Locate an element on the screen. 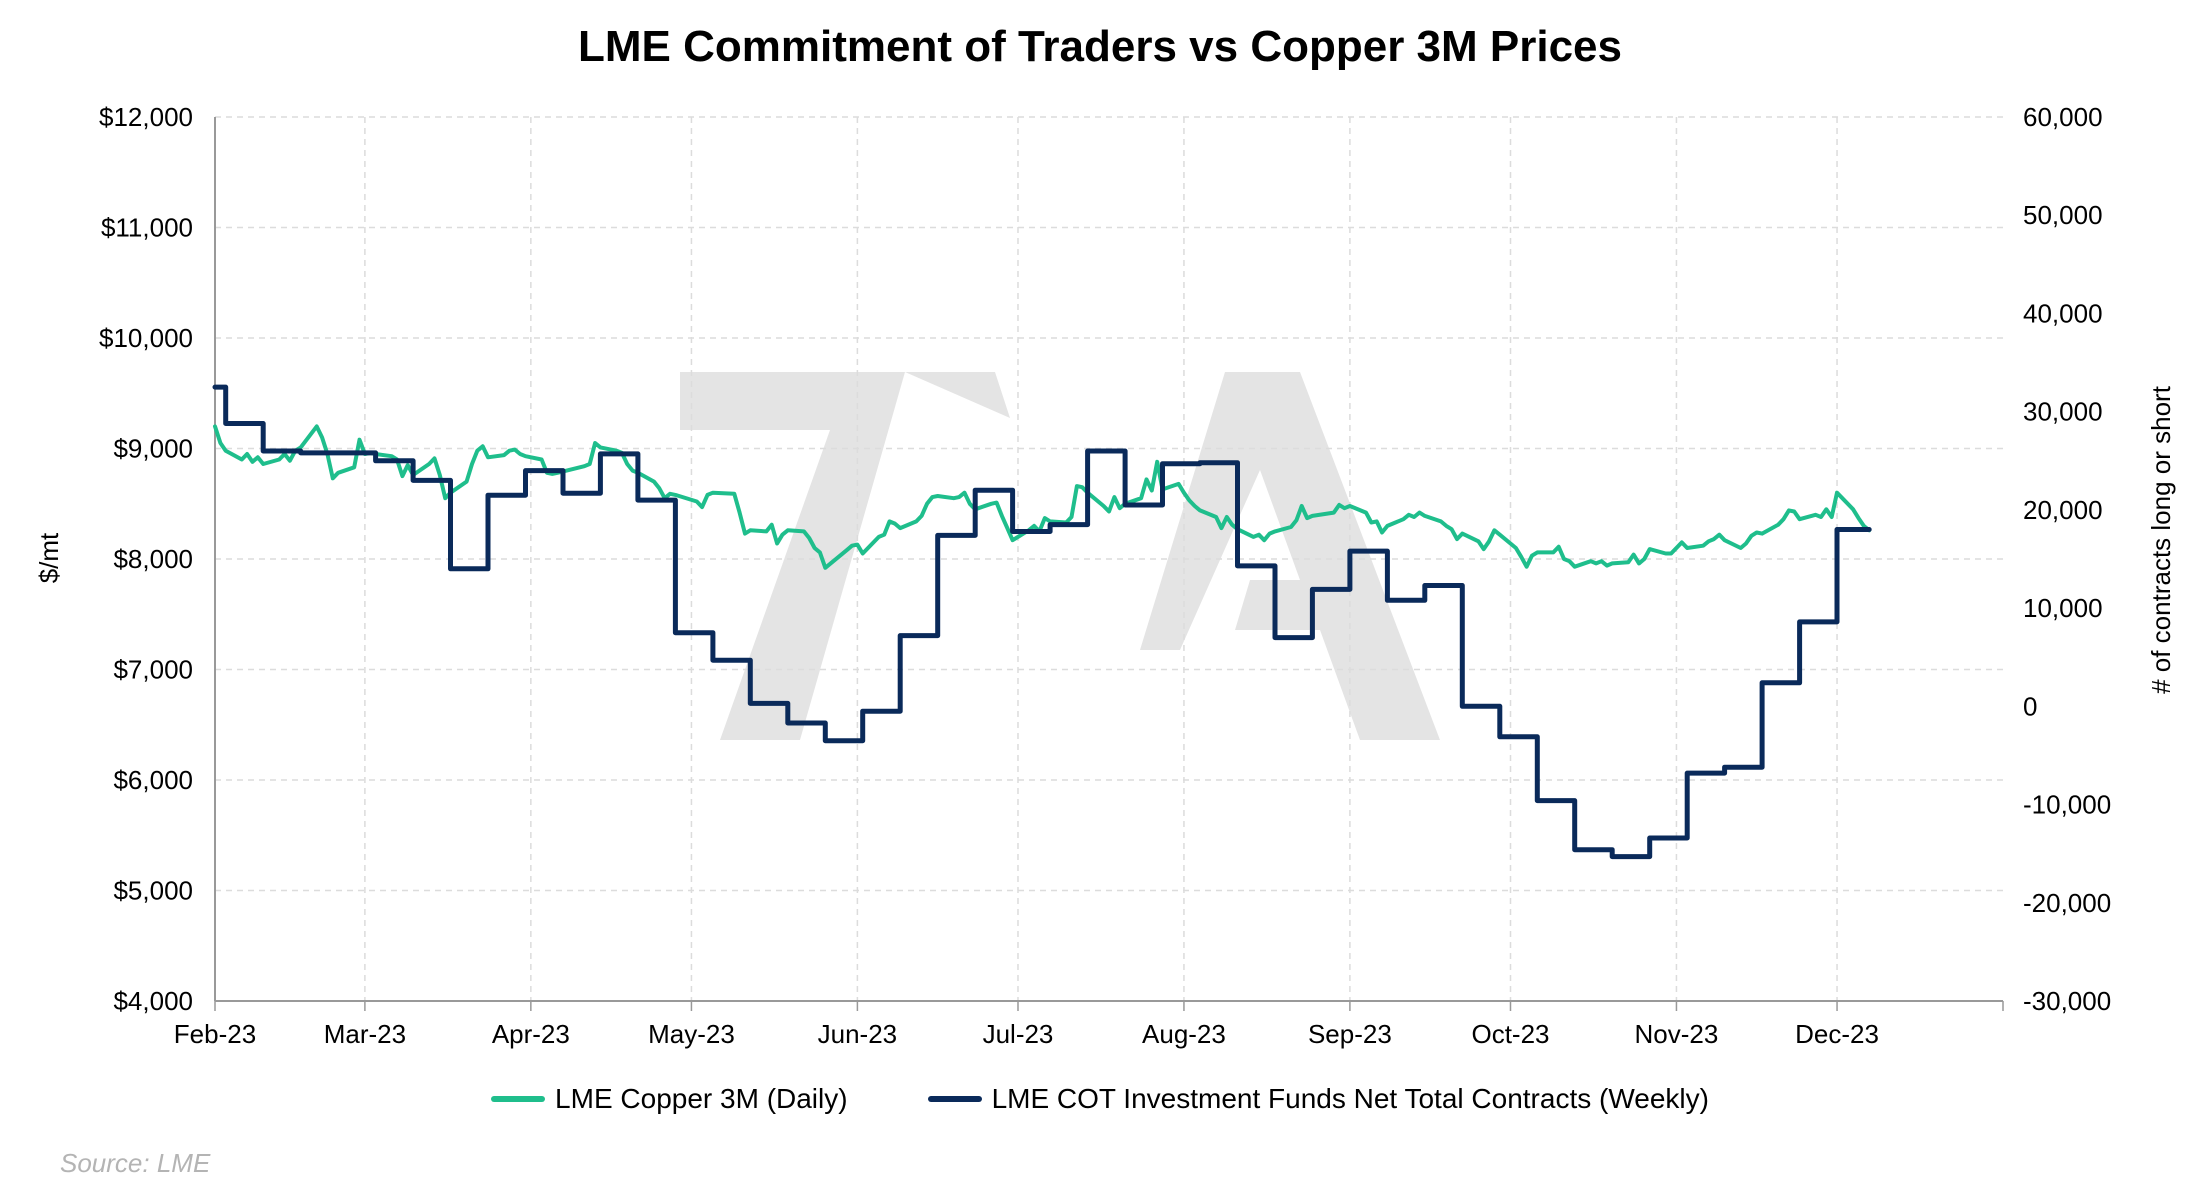  left-tick-label: $4,000 is located at coordinates (153, 1001).